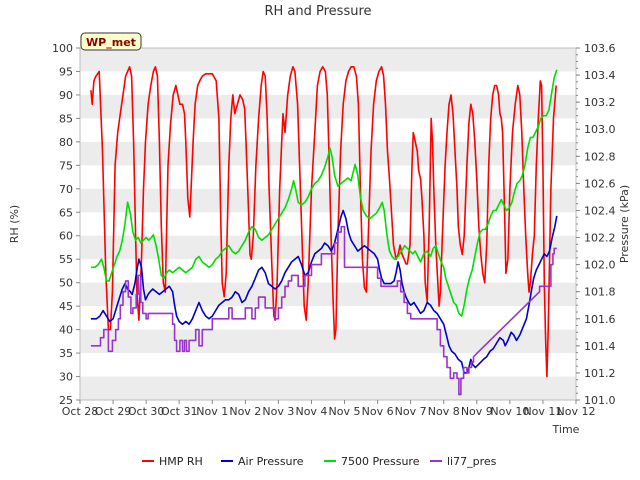 Image resolution: width=640 pixels, height=480 pixels. I want to click on x-tick-label: Nov 8, so click(444, 411).